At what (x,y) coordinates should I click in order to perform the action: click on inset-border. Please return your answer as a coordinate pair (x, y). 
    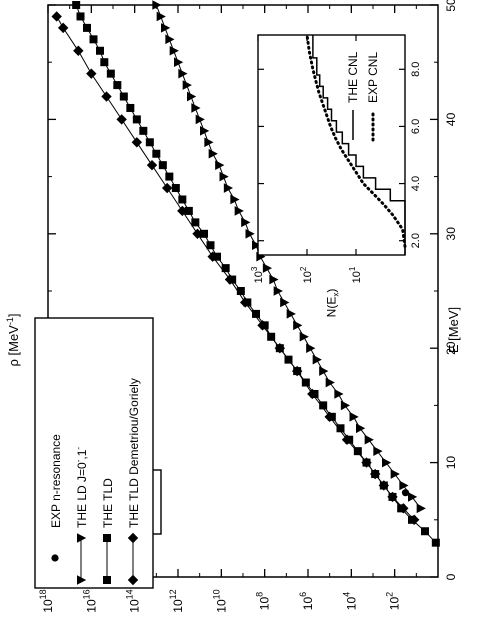
    Looking at the image, I should click on (331, 145).